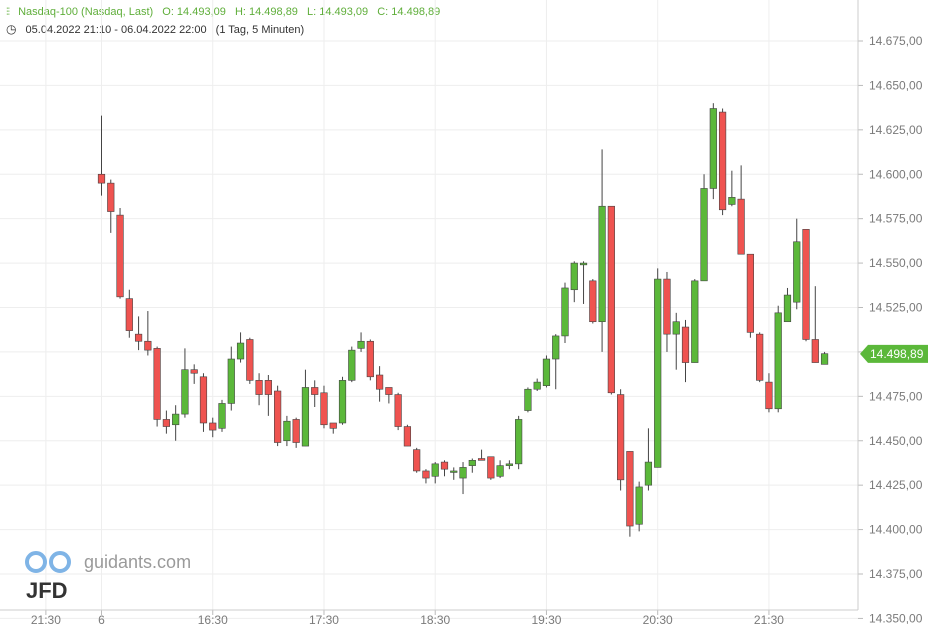 The image size is (930, 630). What do you see at coordinates (769, 620) in the screenshot?
I see `x-tick-label: 21:30` at bounding box center [769, 620].